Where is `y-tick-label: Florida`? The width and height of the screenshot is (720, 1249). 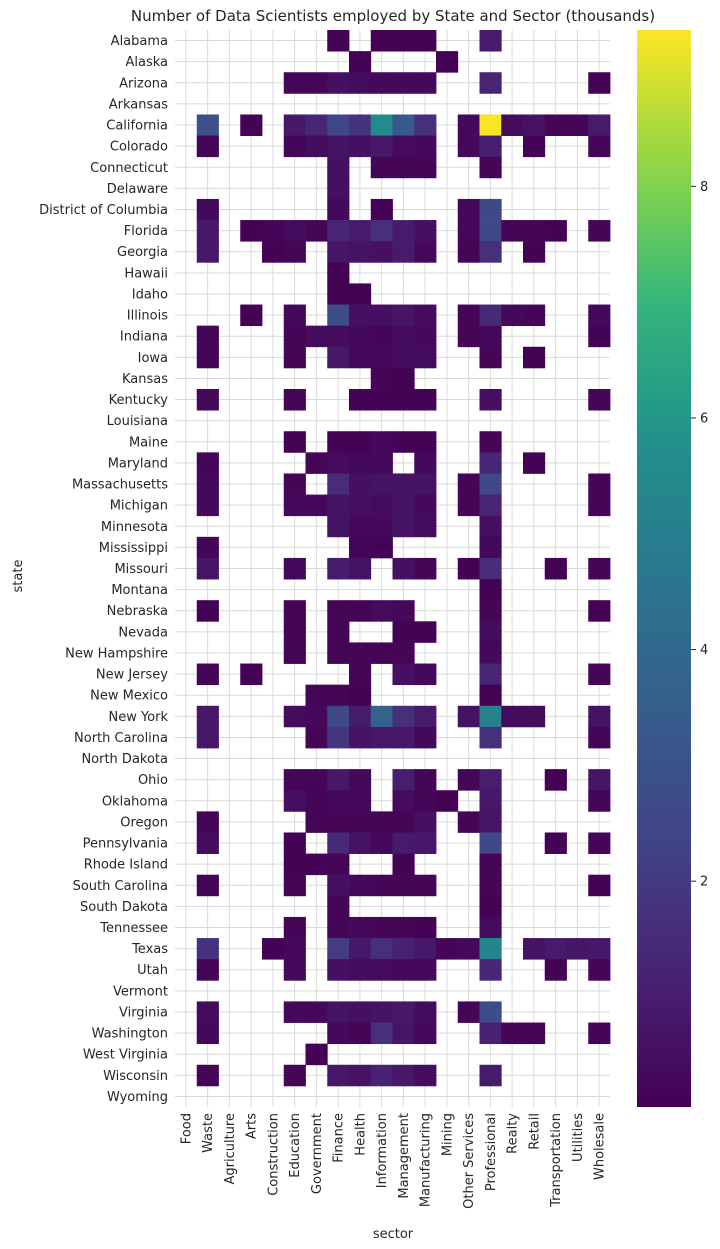 y-tick-label: Florida is located at coordinates (146, 231).